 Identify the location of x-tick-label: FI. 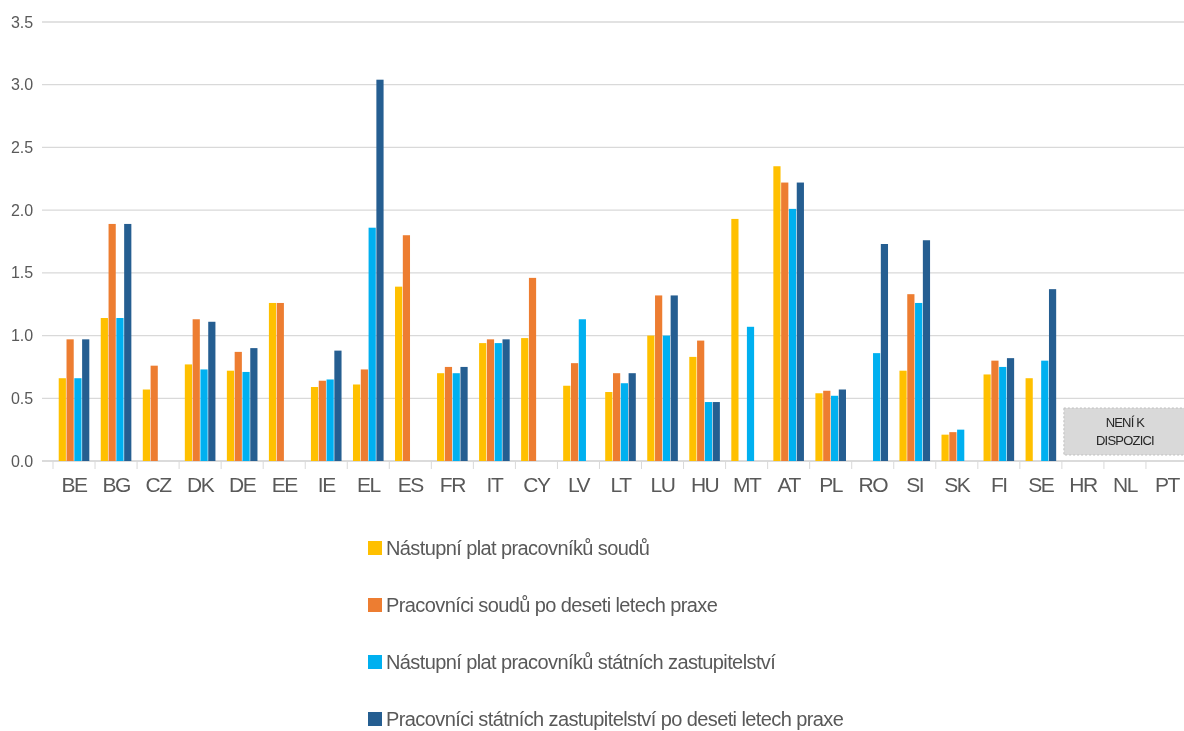
(999, 484).